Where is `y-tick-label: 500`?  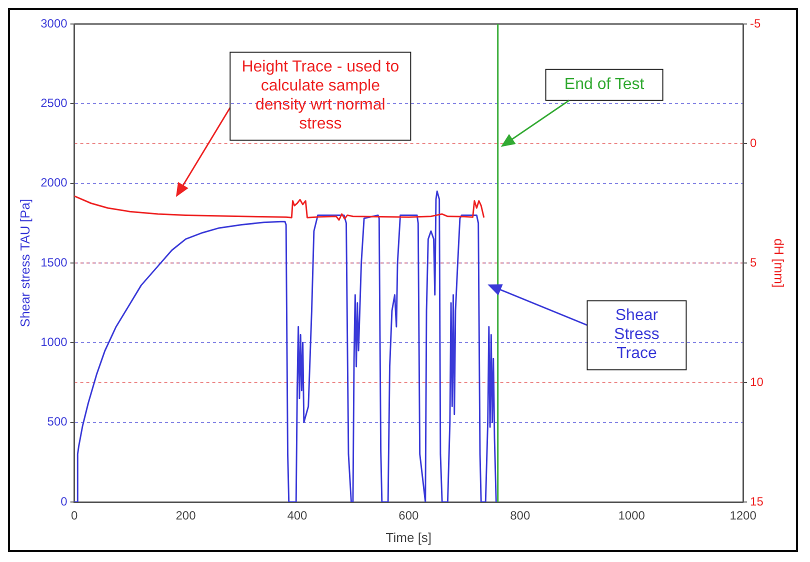
y-tick-label: 500 is located at coordinates (57, 421).